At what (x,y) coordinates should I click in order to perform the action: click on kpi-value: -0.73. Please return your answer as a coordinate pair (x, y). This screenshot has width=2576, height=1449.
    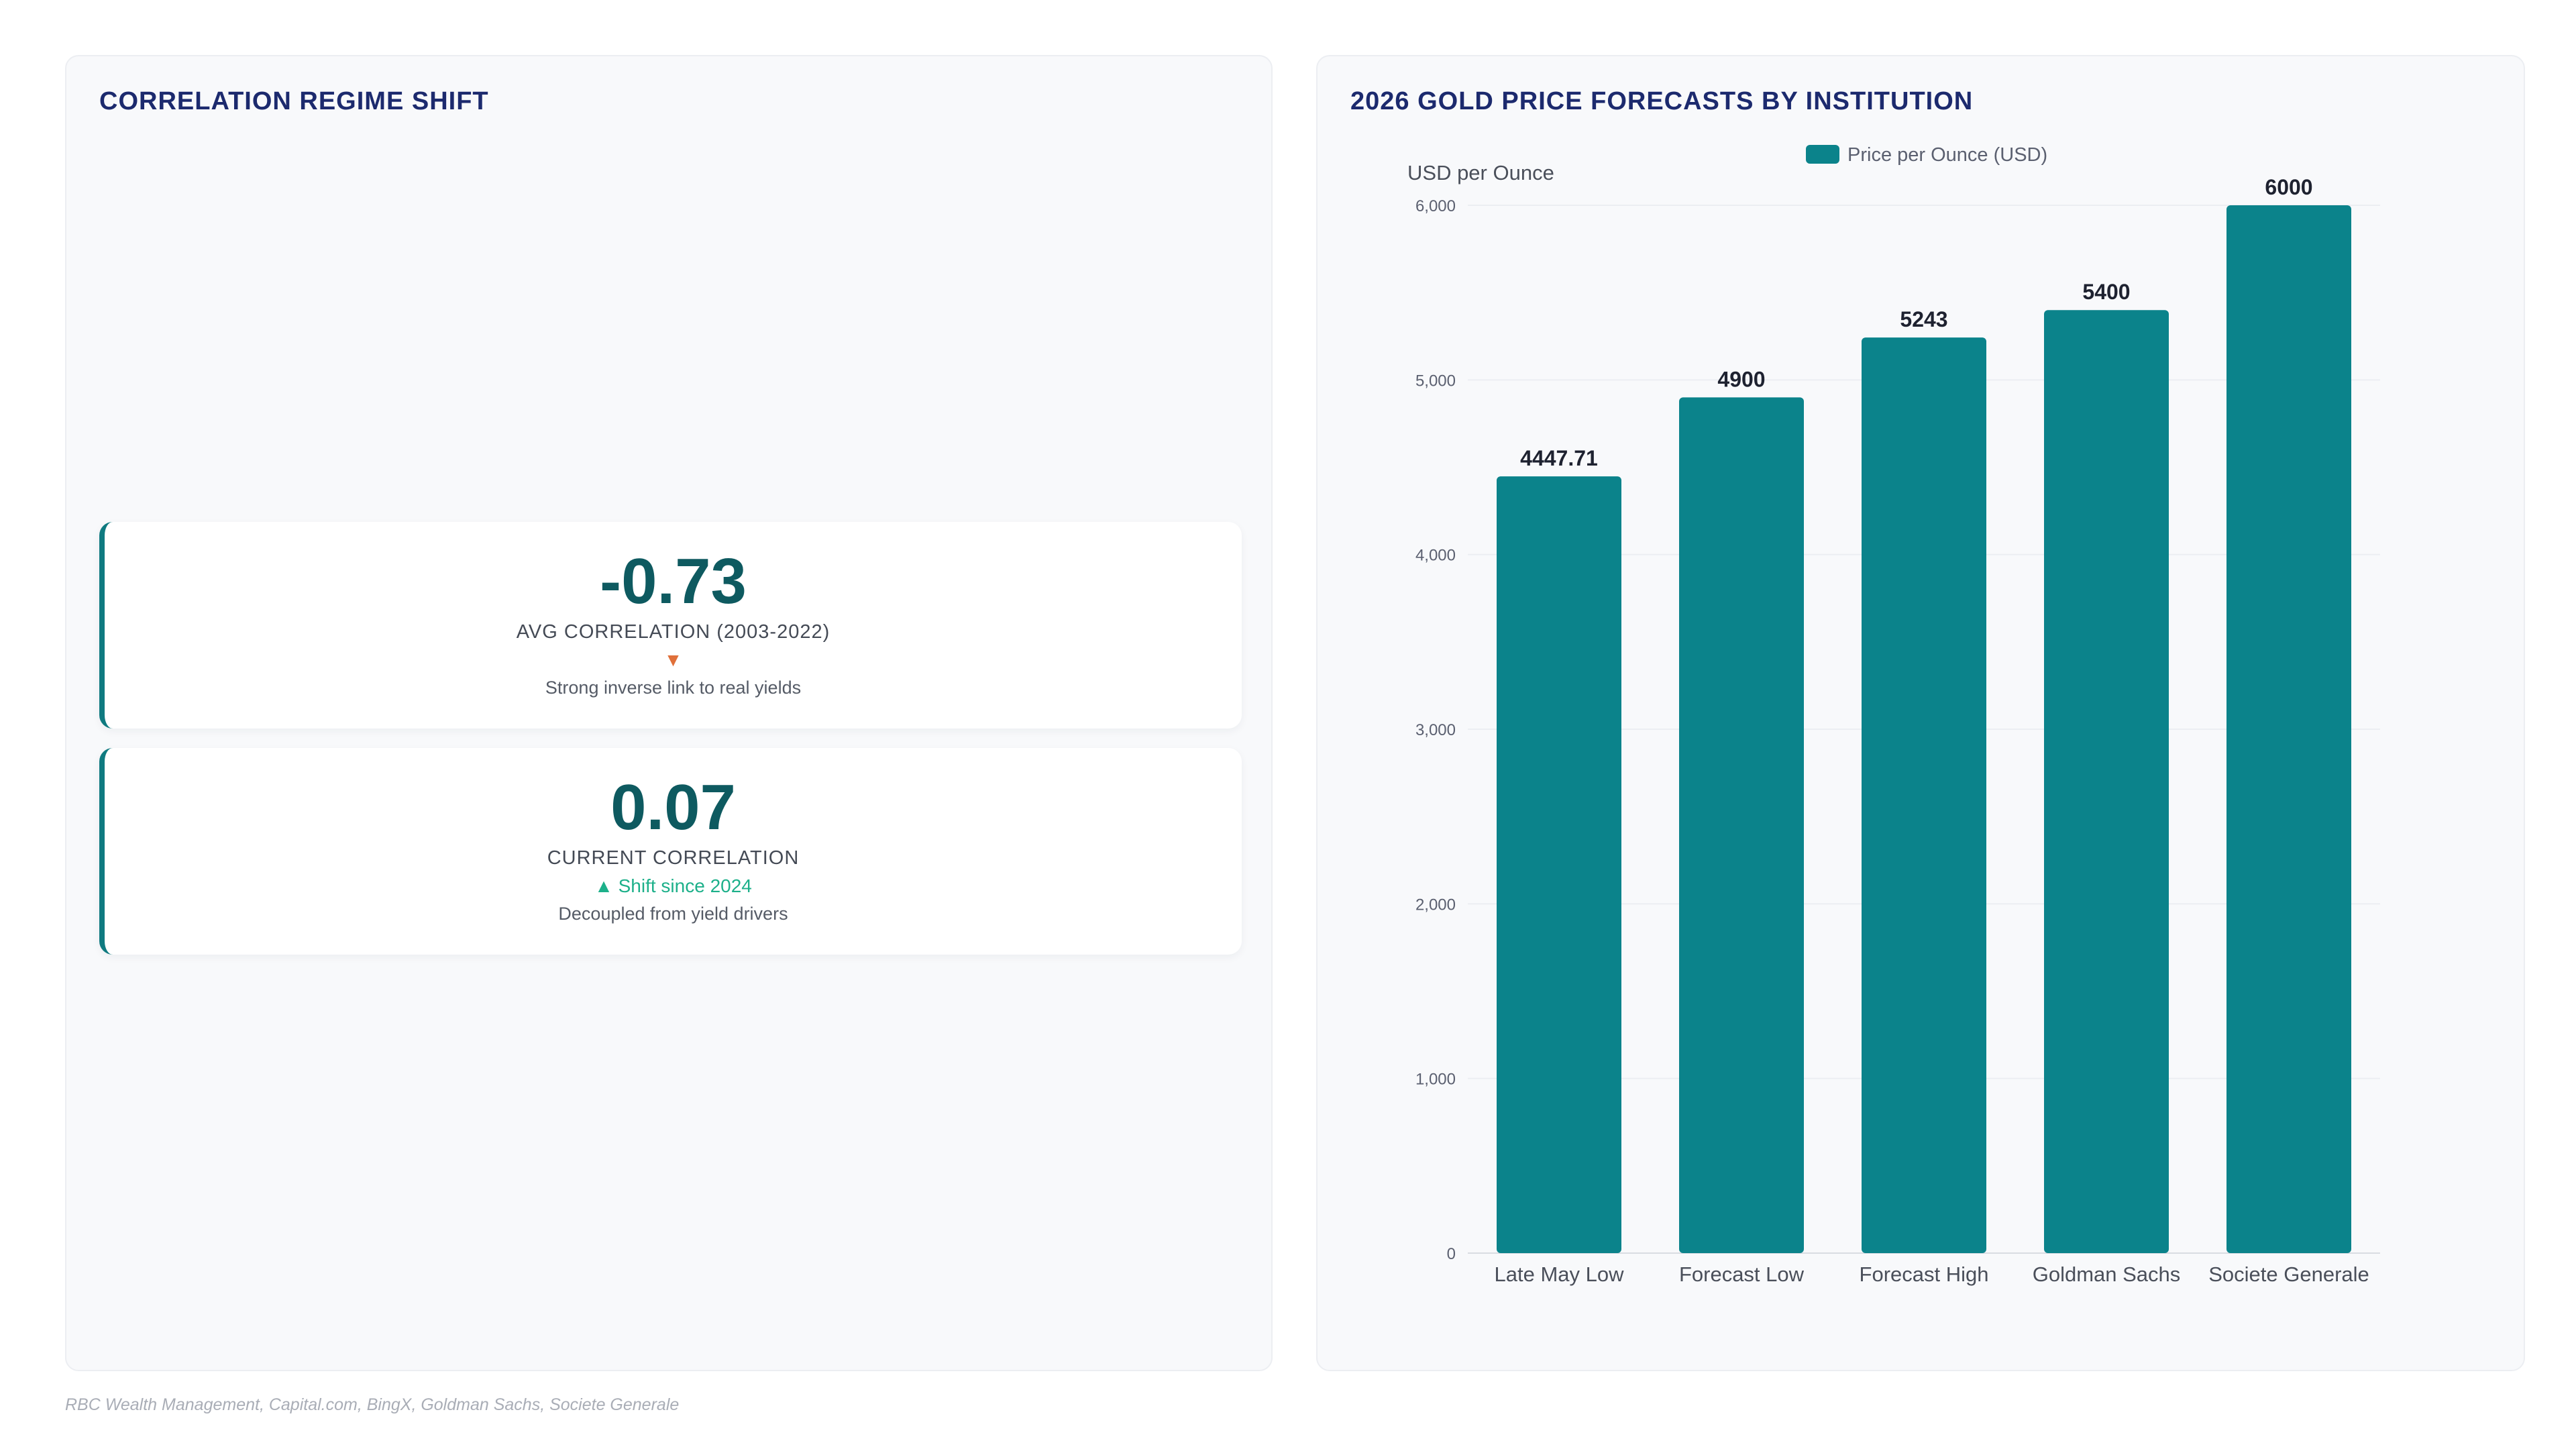
    Looking at the image, I should click on (673, 581).